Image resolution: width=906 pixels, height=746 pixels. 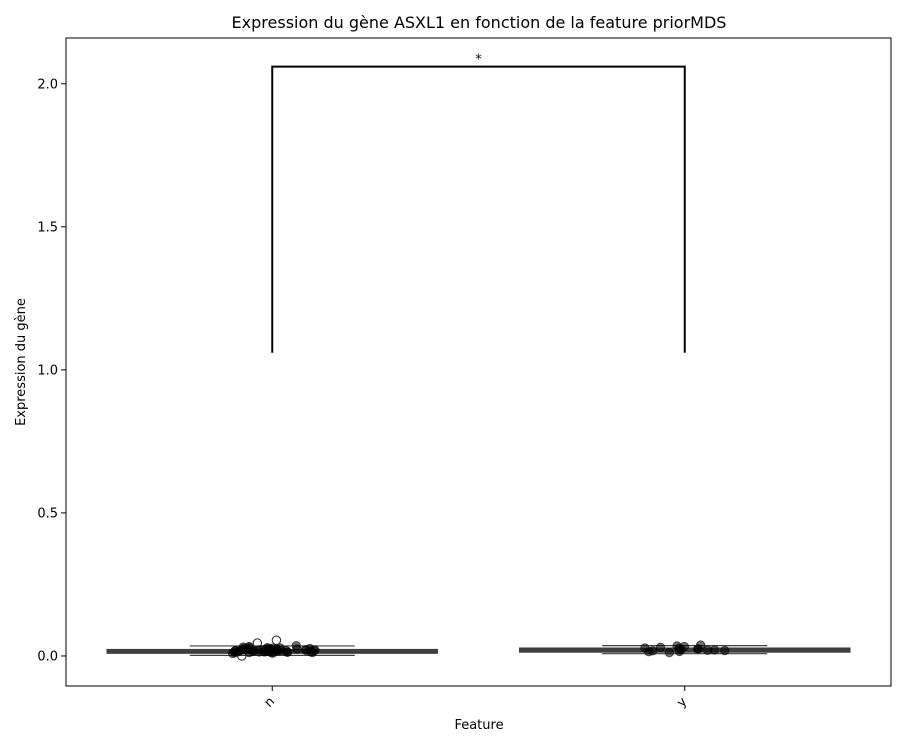 What do you see at coordinates (270, 702) in the screenshot?
I see `x-tick-label: n` at bounding box center [270, 702].